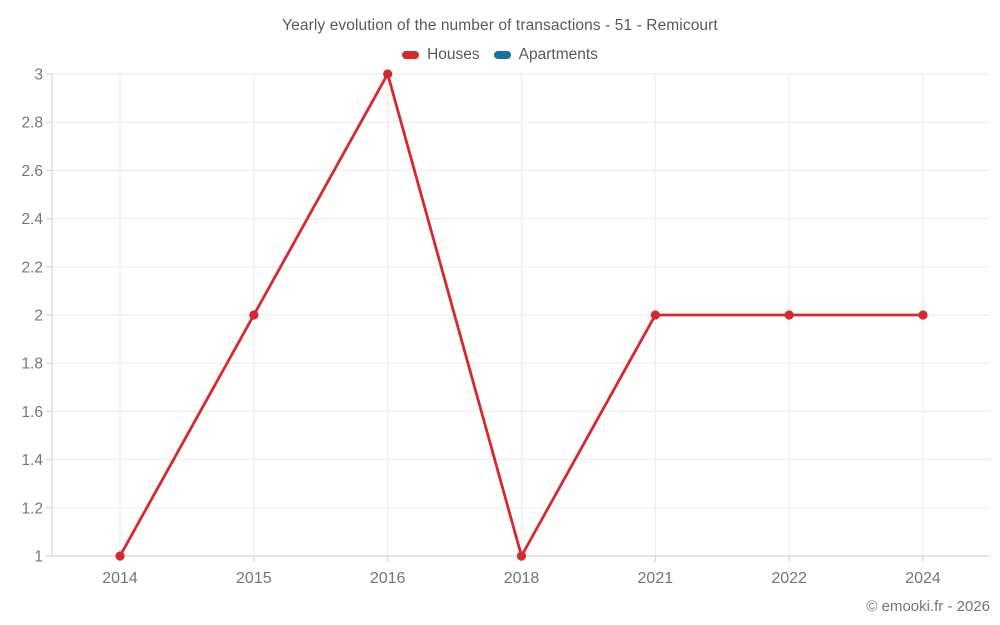 Image resolution: width=1000 pixels, height=625 pixels. What do you see at coordinates (32, 123) in the screenshot?
I see `y-tick-label: 2.8` at bounding box center [32, 123].